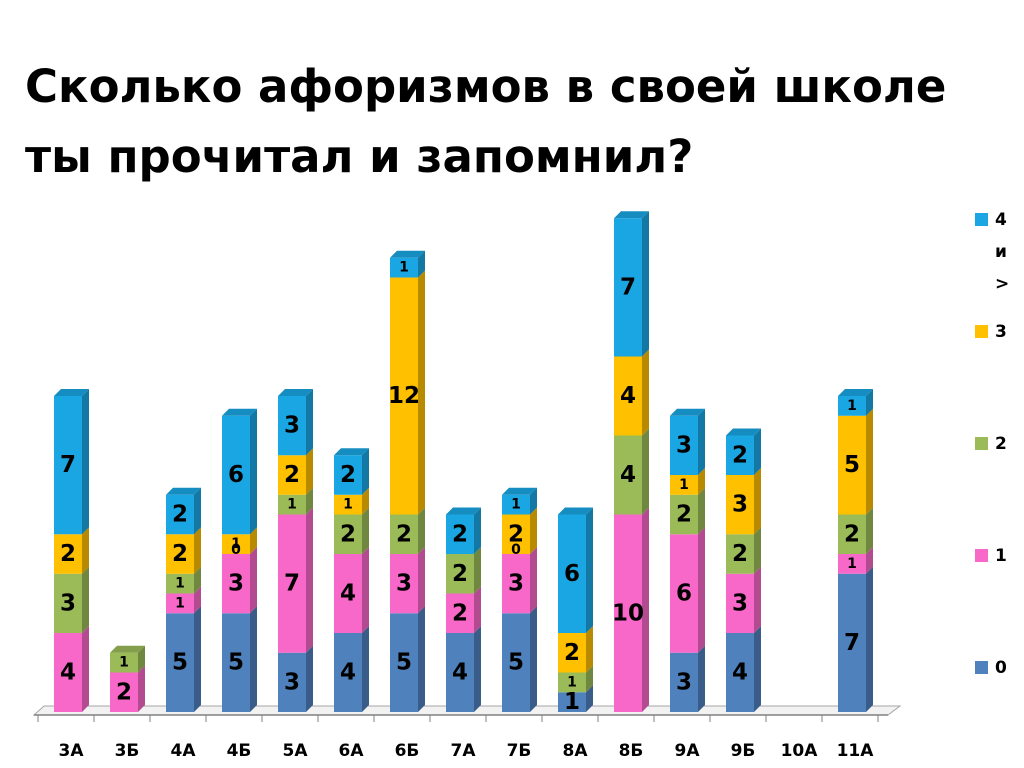  Describe the element at coordinates (628, 613) in the screenshot. I see `data-label: 10` at that location.